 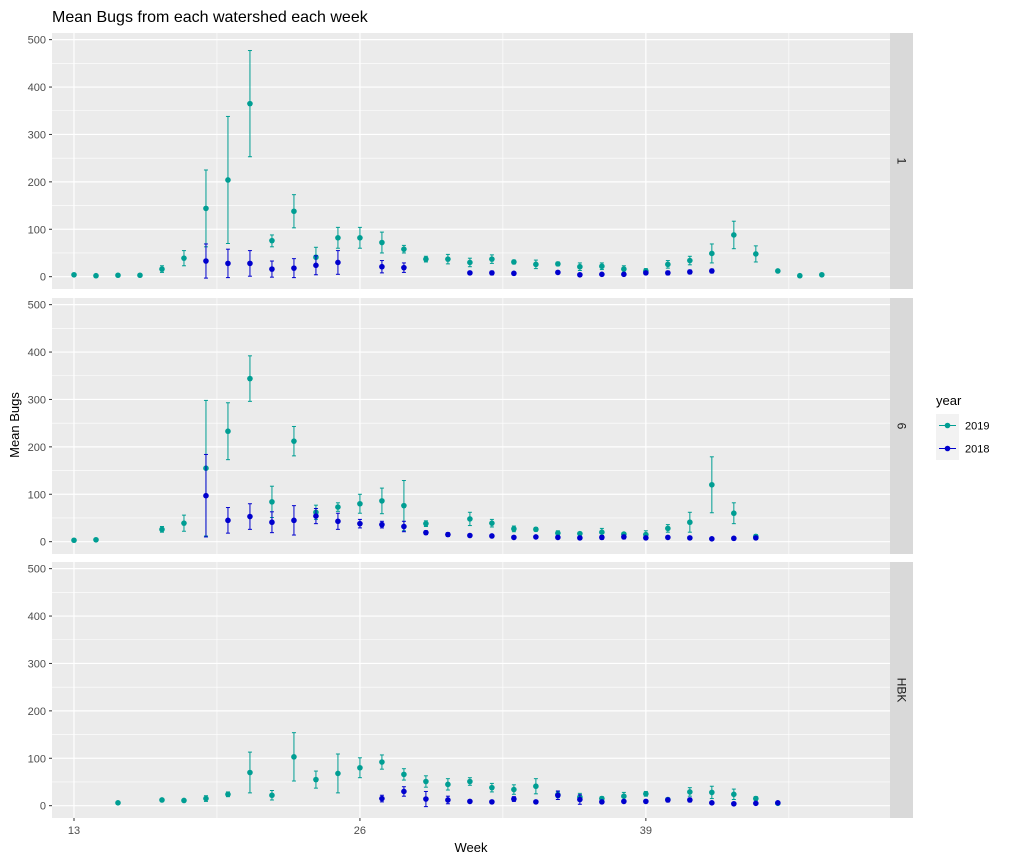 What do you see at coordinates (962, 425) in the screenshot?
I see `legend-entry-2019: 2019` at bounding box center [962, 425].